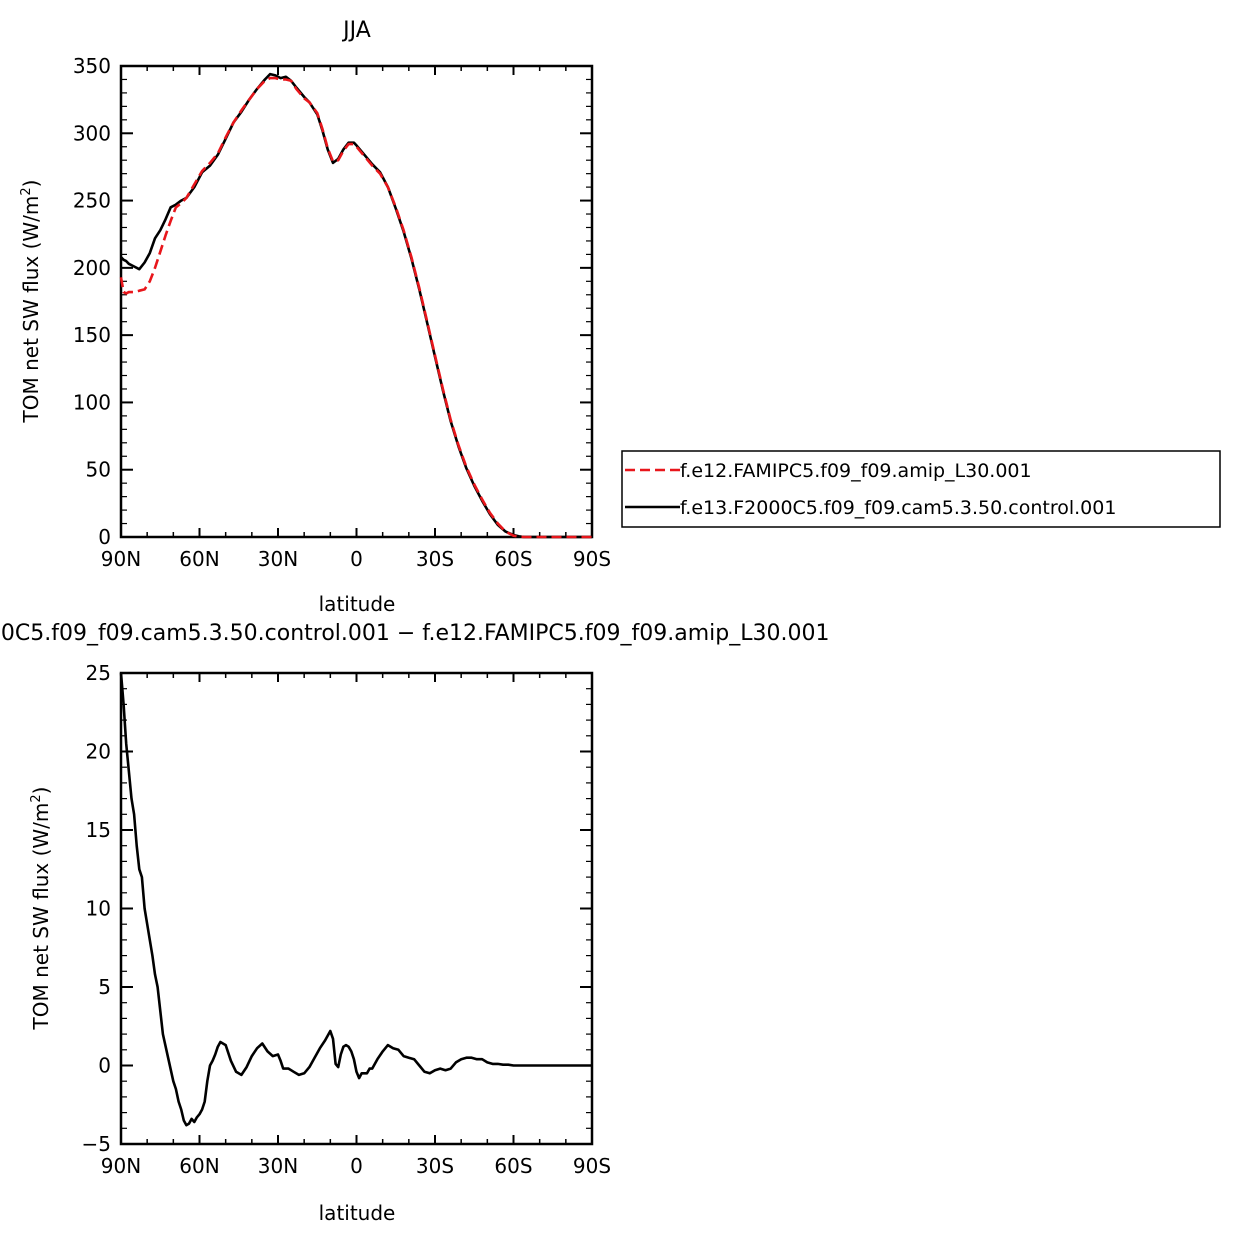 This screenshot has width=1238, height=1235. What do you see at coordinates (199, 559) in the screenshot?
I see `top-x-tick-label: 60N` at bounding box center [199, 559].